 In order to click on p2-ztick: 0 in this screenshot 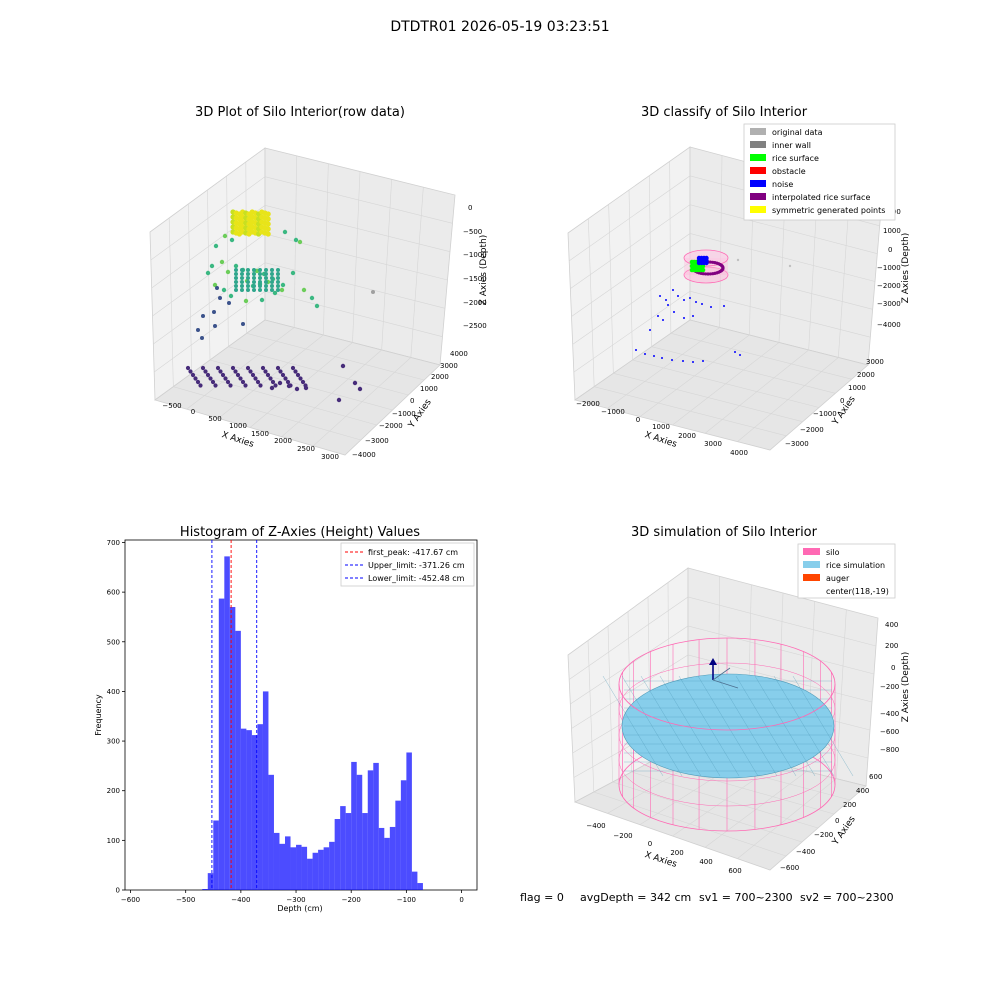, I will do `click(890, 250)`.